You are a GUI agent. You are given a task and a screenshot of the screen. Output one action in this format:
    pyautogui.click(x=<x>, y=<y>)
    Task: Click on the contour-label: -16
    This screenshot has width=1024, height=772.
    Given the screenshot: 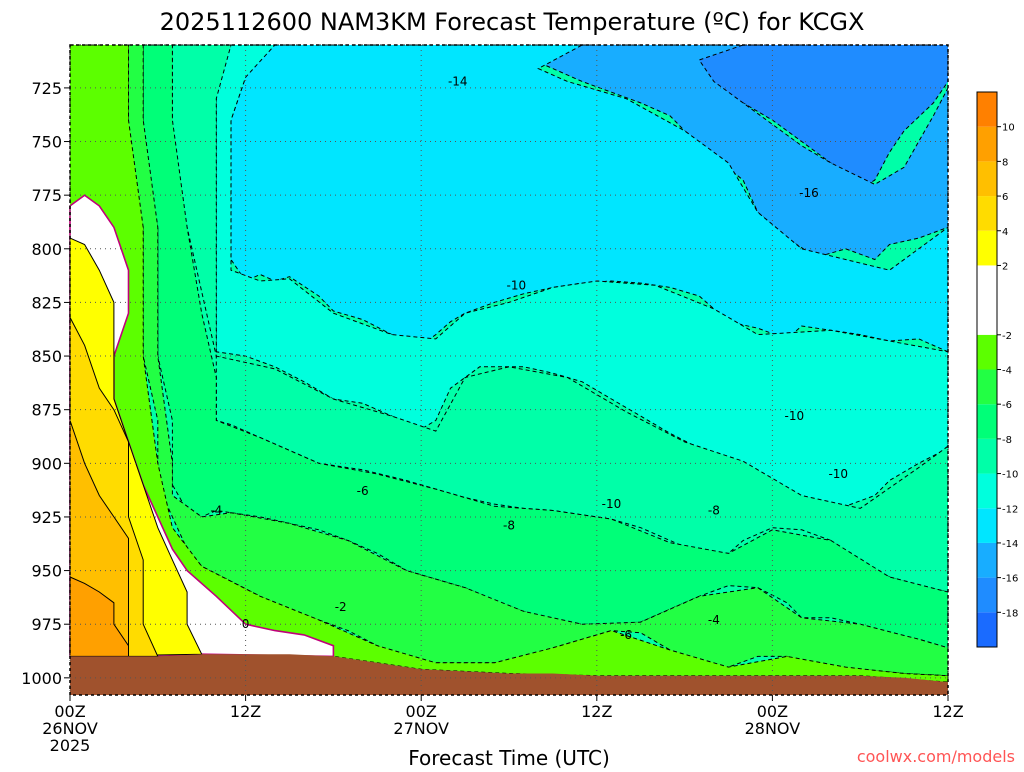 What is the action you would take?
    pyautogui.click(x=809, y=193)
    